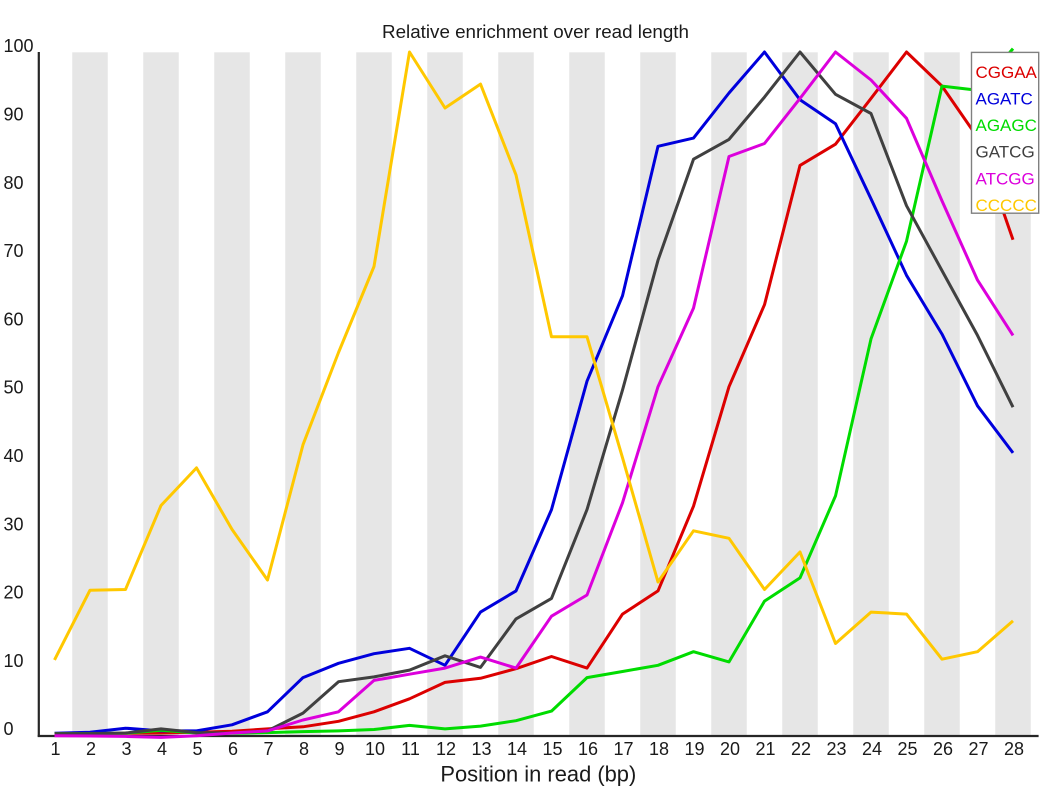 The image size is (1051, 793). Describe the element at coordinates (1006, 205) in the screenshot. I see `svg-text: CCCCC` at that location.